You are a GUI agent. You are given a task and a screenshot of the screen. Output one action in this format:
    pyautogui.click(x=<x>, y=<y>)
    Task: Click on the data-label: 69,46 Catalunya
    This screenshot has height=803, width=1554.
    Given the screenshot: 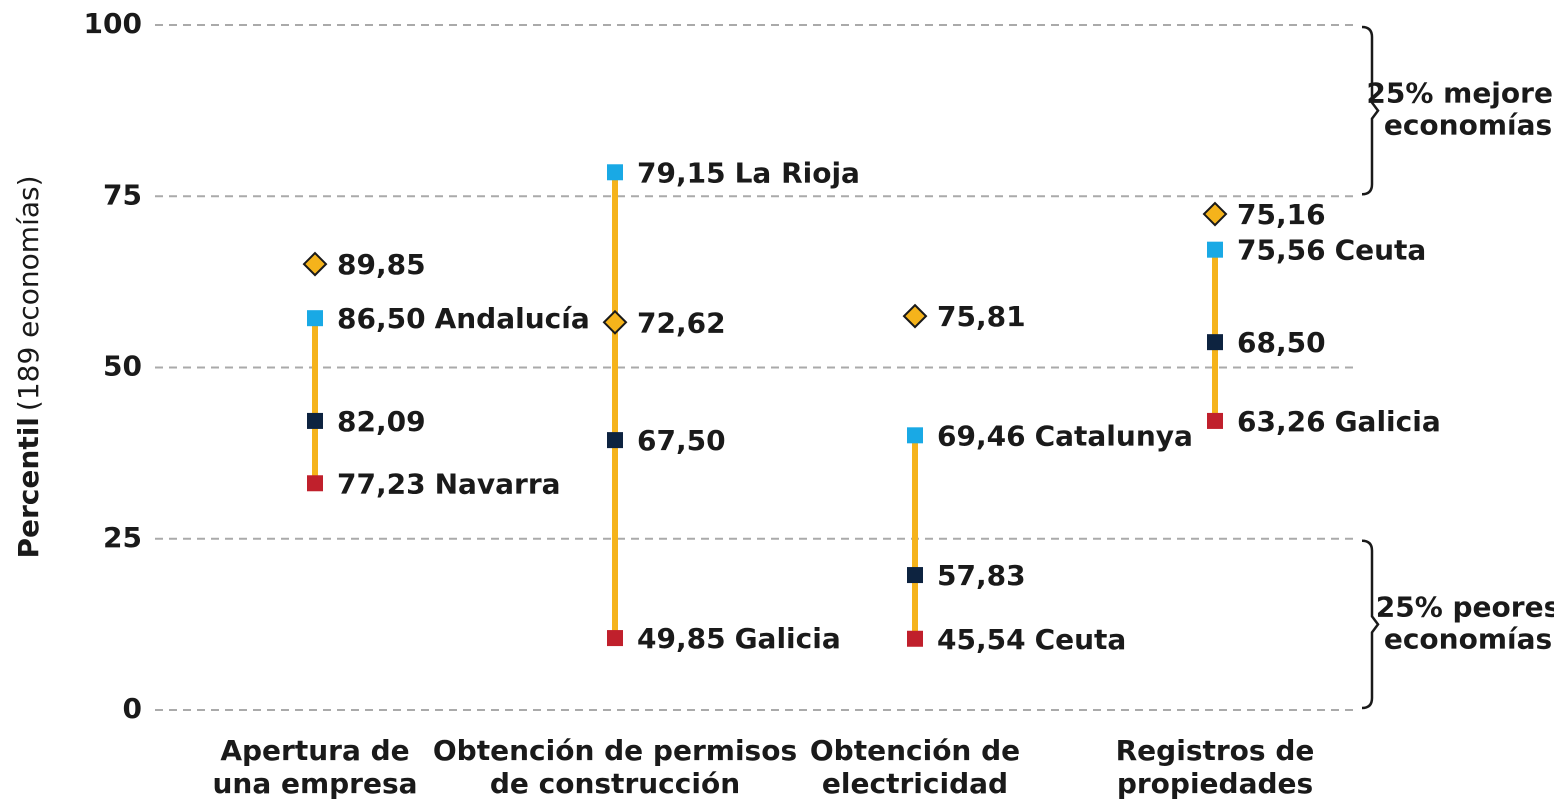 What is the action you would take?
    pyautogui.click(x=1065, y=435)
    